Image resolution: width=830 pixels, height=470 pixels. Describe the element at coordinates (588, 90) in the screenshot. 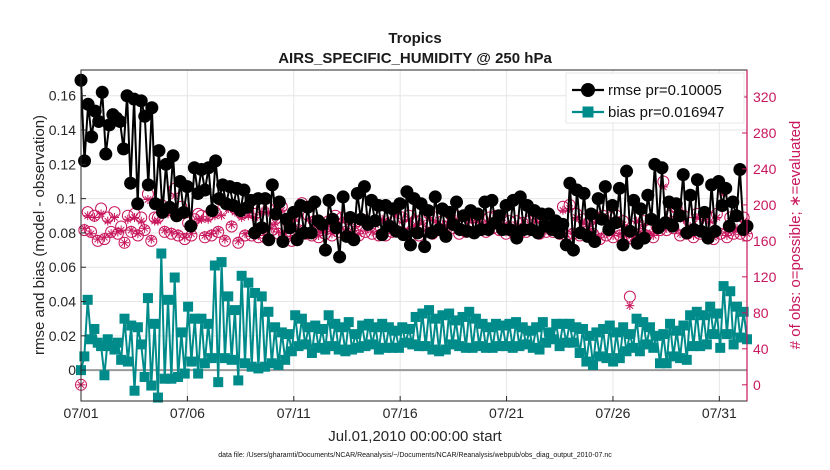

I see `legend-rmse-marker` at that location.